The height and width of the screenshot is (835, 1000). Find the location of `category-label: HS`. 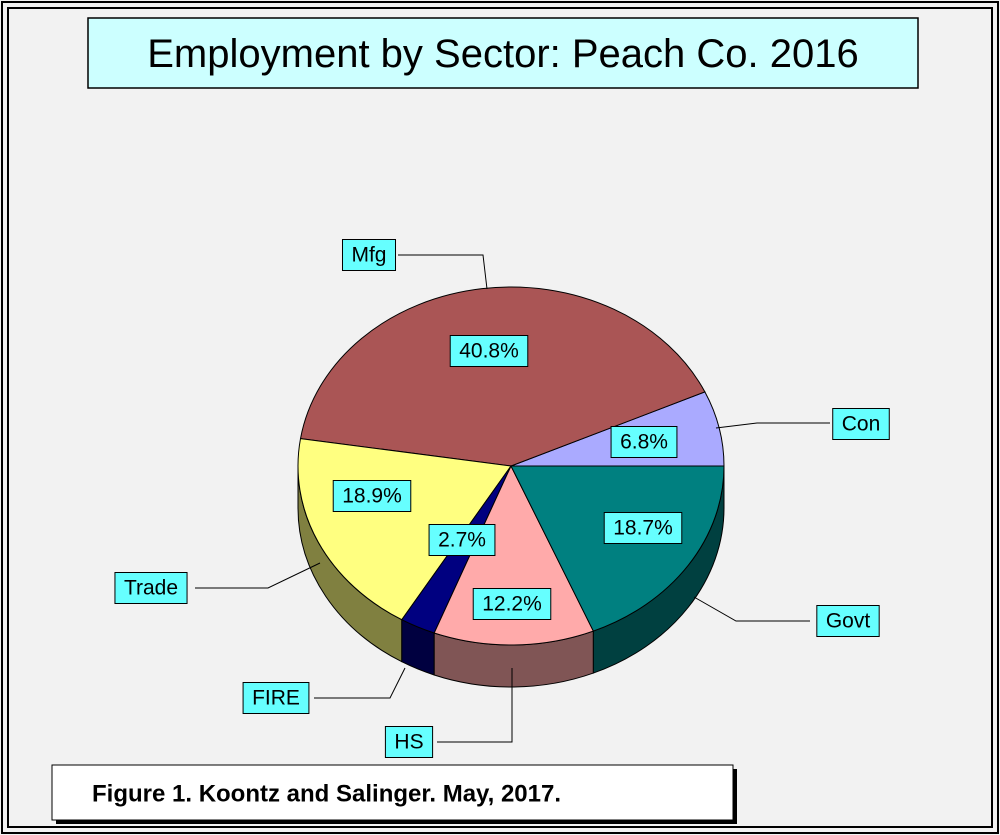

category-label: HS is located at coordinates (408, 742).